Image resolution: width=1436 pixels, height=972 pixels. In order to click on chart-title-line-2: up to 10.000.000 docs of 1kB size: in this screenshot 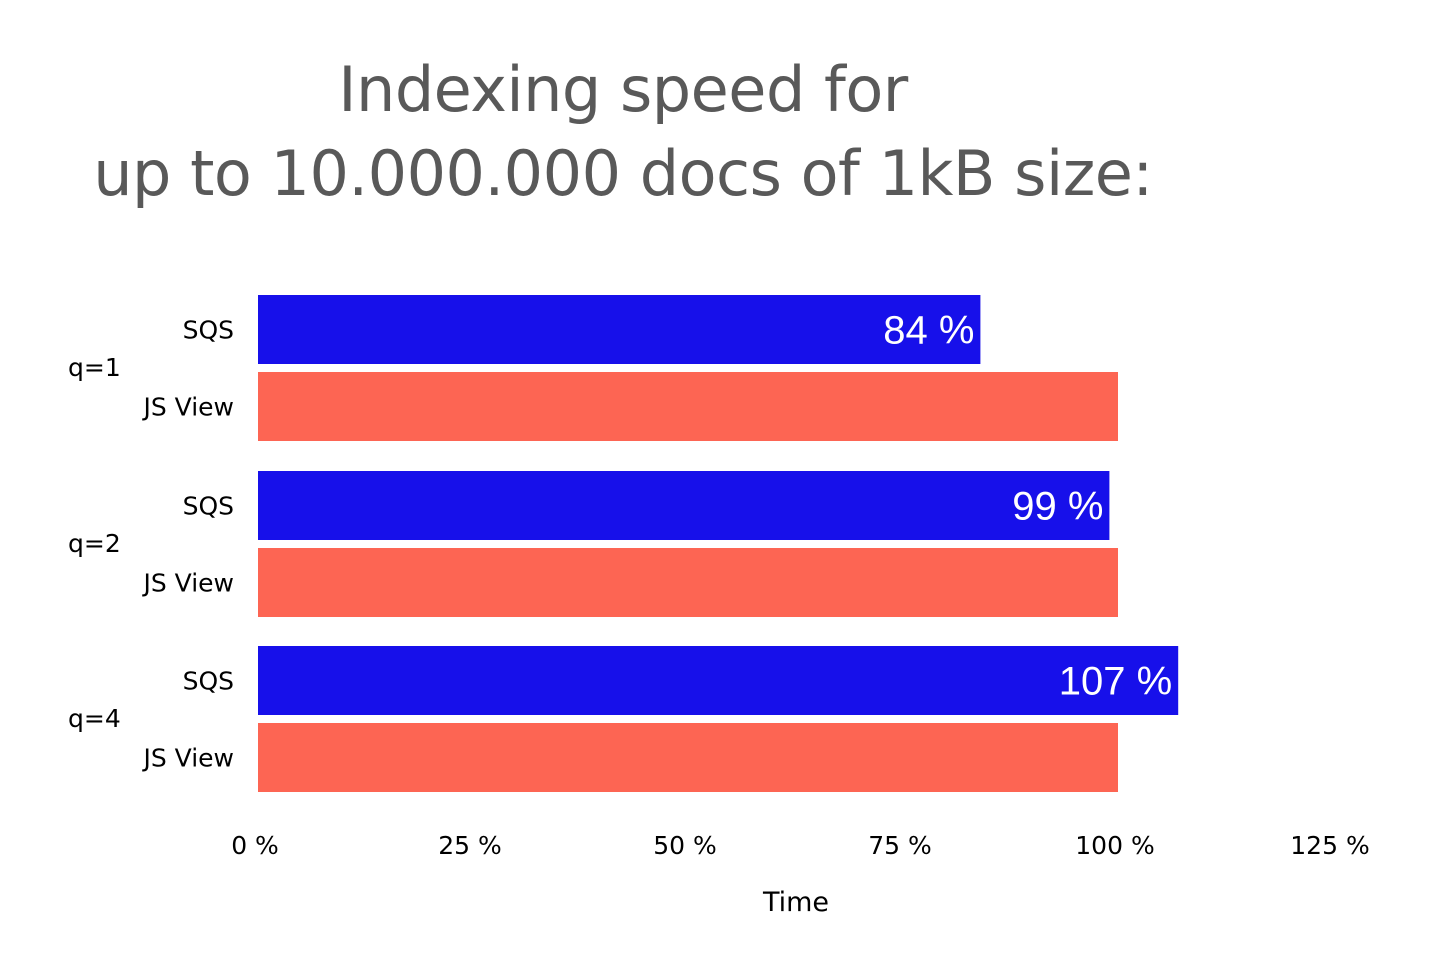, I will do `click(623, 173)`.